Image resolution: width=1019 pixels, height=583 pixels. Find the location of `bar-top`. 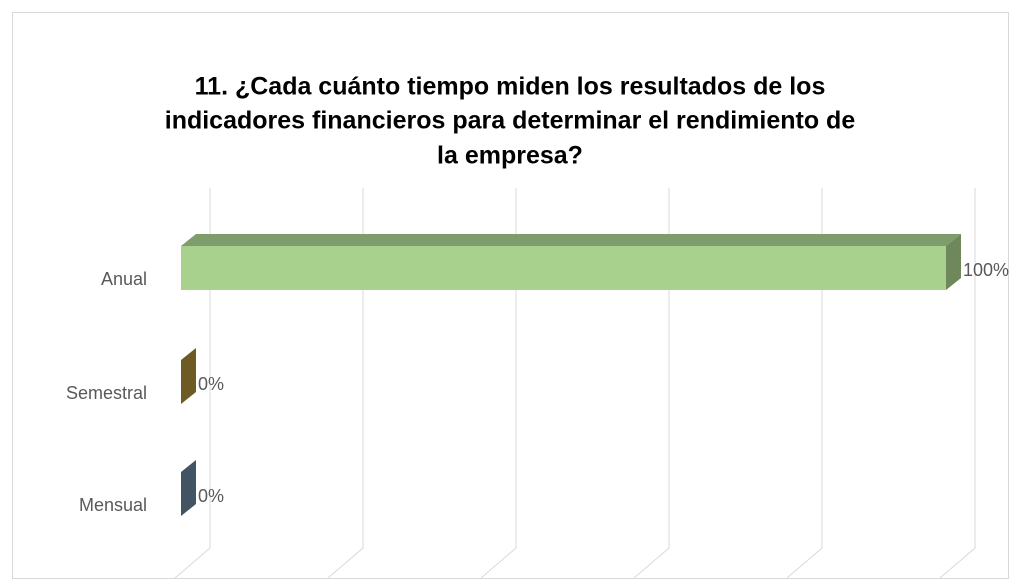

bar-top is located at coordinates (571, 240).